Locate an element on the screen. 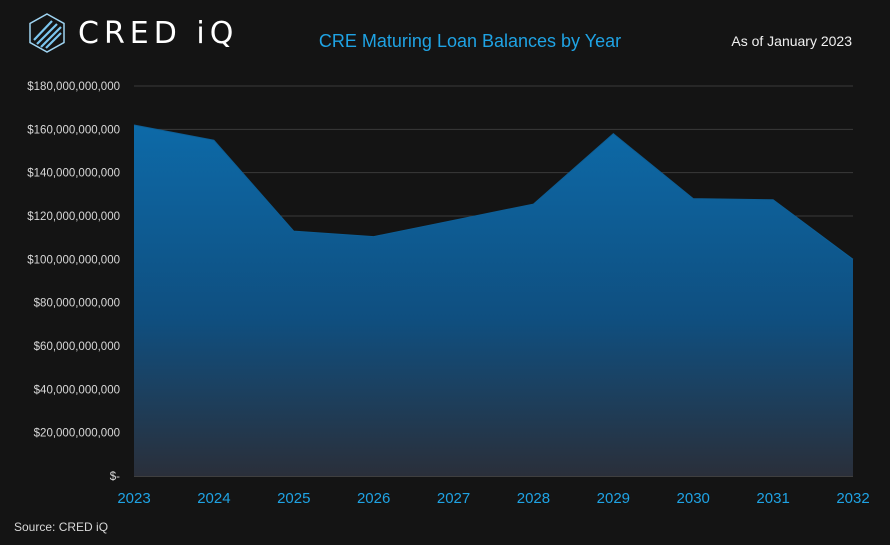 The image size is (890, 545). chart-title: CRE Maturing Loan Balances by Year is located at coordinates (470, 41).